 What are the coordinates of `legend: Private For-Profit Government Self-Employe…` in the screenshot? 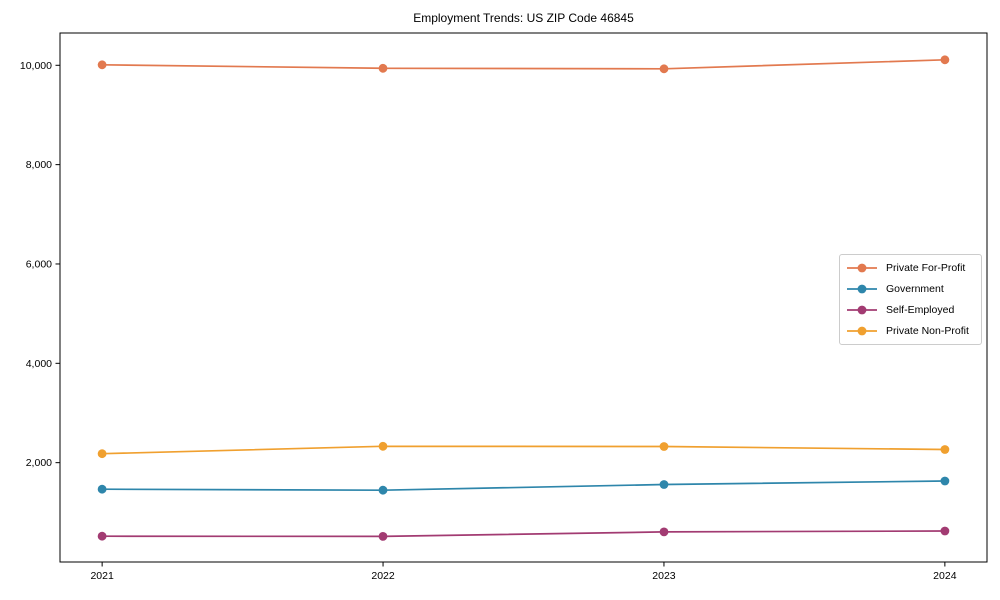 It's located at (910, 299).